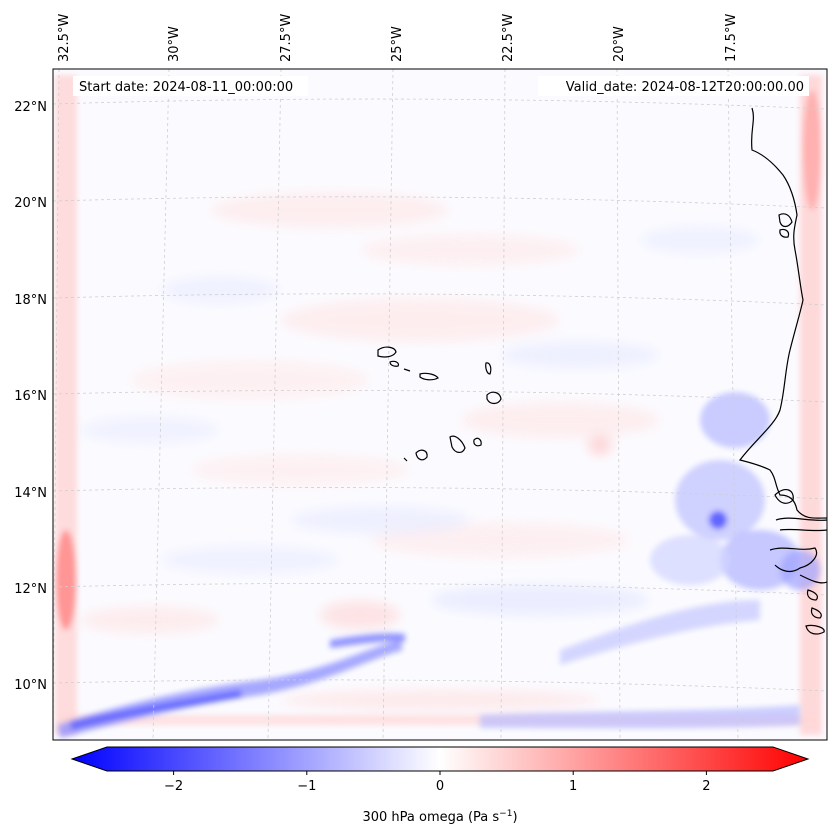 The height and width of the screenshot is (839, 837). I want to click on colorbar-tick-label: 1, so click(573, 786).